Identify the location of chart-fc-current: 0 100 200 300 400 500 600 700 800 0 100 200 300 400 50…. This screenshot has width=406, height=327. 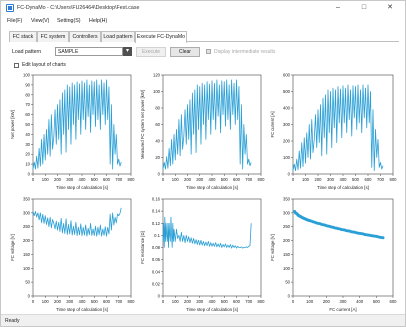
(334, 131).